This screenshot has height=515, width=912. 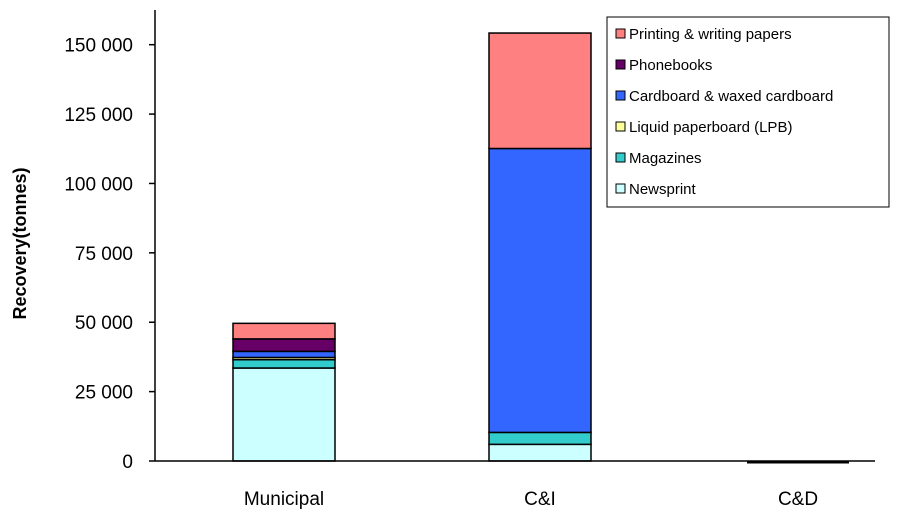 I want to click on y-ticks: 0 25 000 50 000 75 000 100 000 125 000 150 000, so click(x=109, y=254).